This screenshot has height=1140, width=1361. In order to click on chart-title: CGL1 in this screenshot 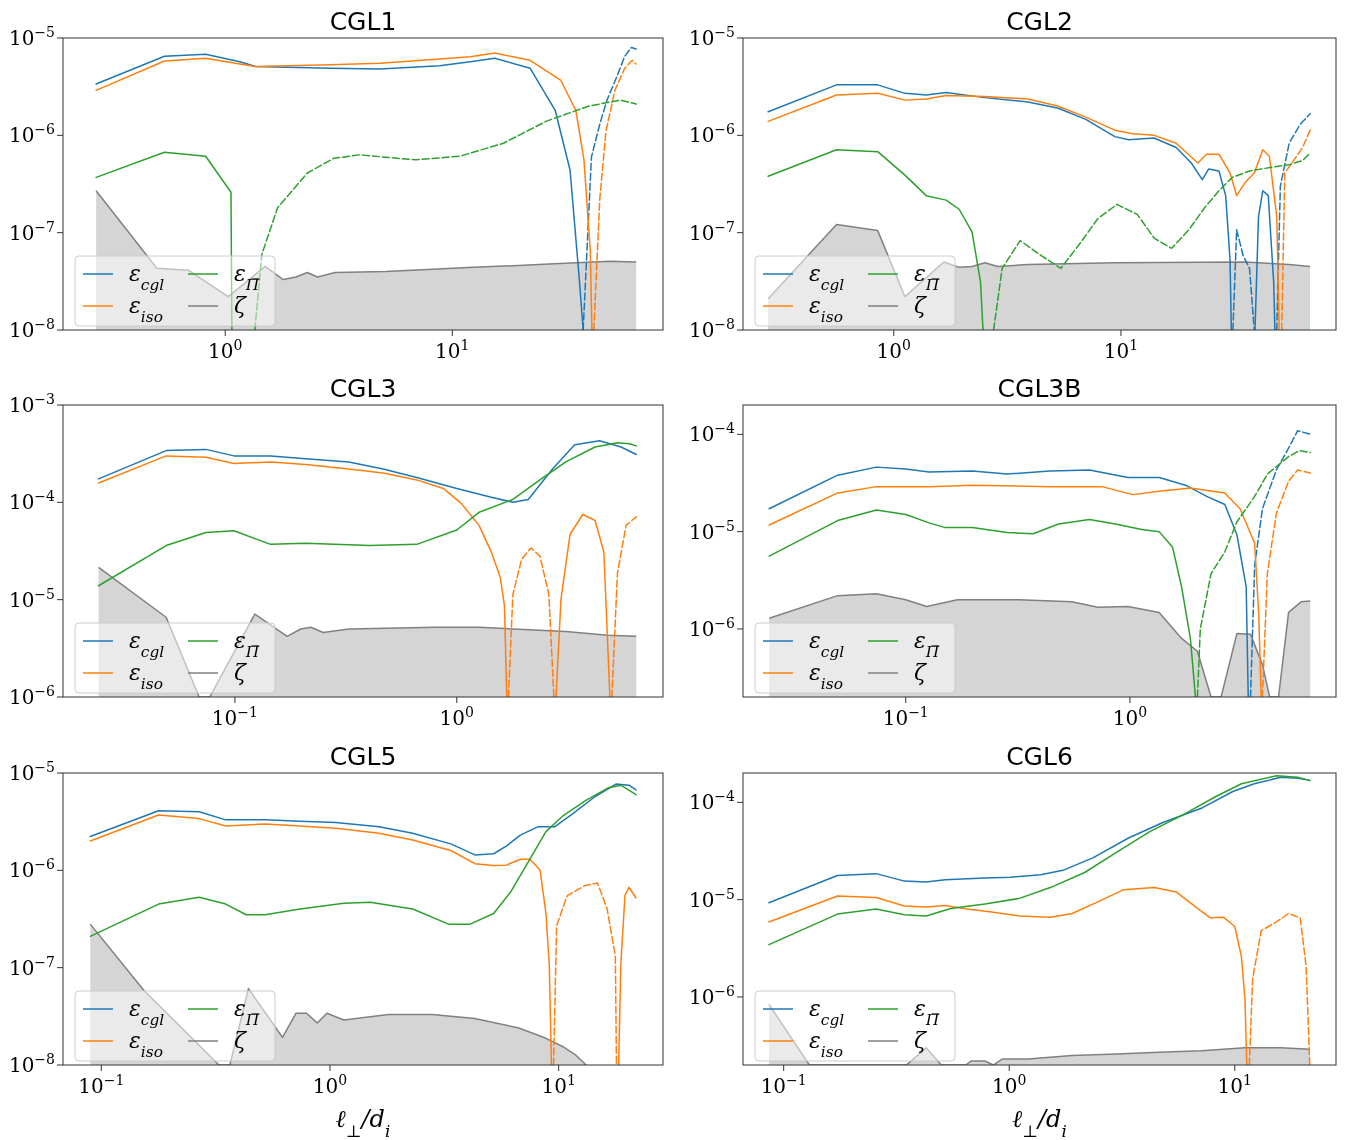, I will do `click(363, 21)`.